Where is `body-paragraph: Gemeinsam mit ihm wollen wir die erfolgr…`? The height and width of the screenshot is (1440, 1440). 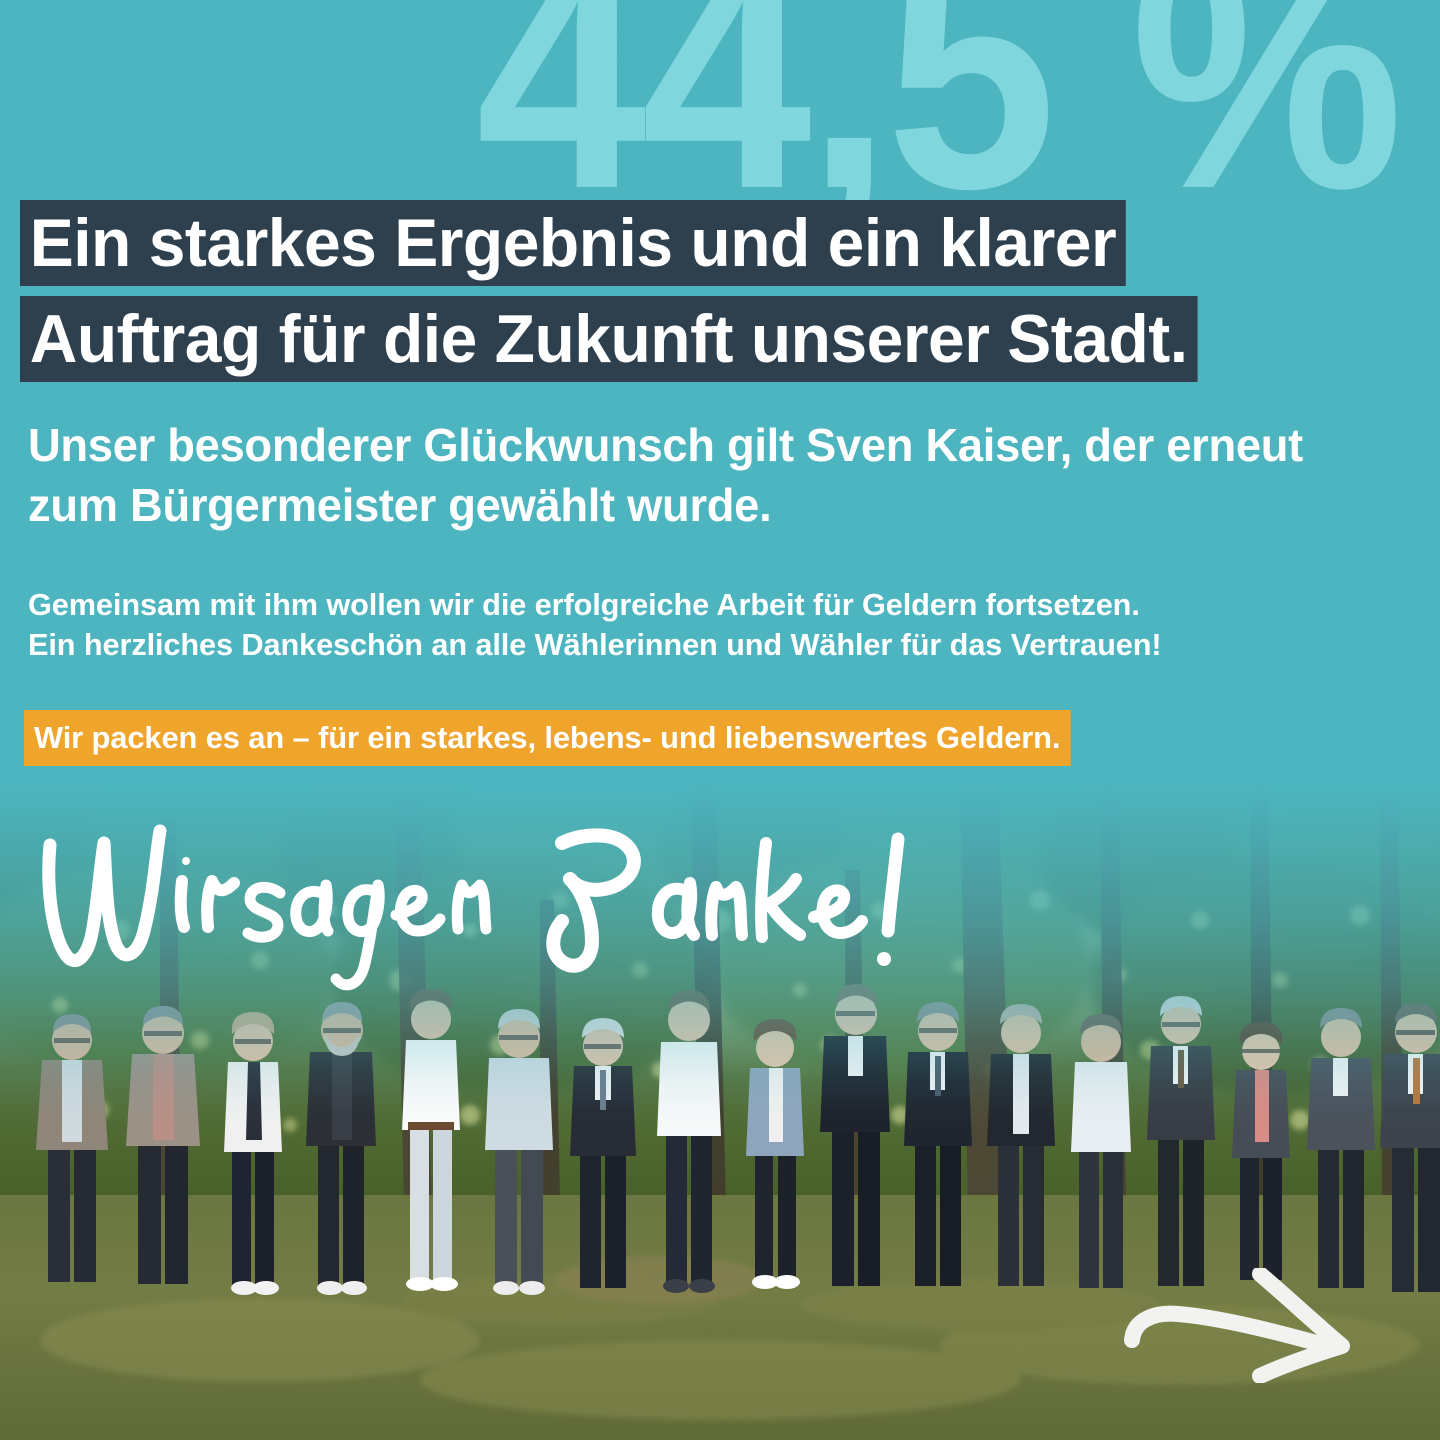 body-paragraph: Gemeinsam mit ihm wollen wir die erfolgr… is located at coordinates (711, 625).